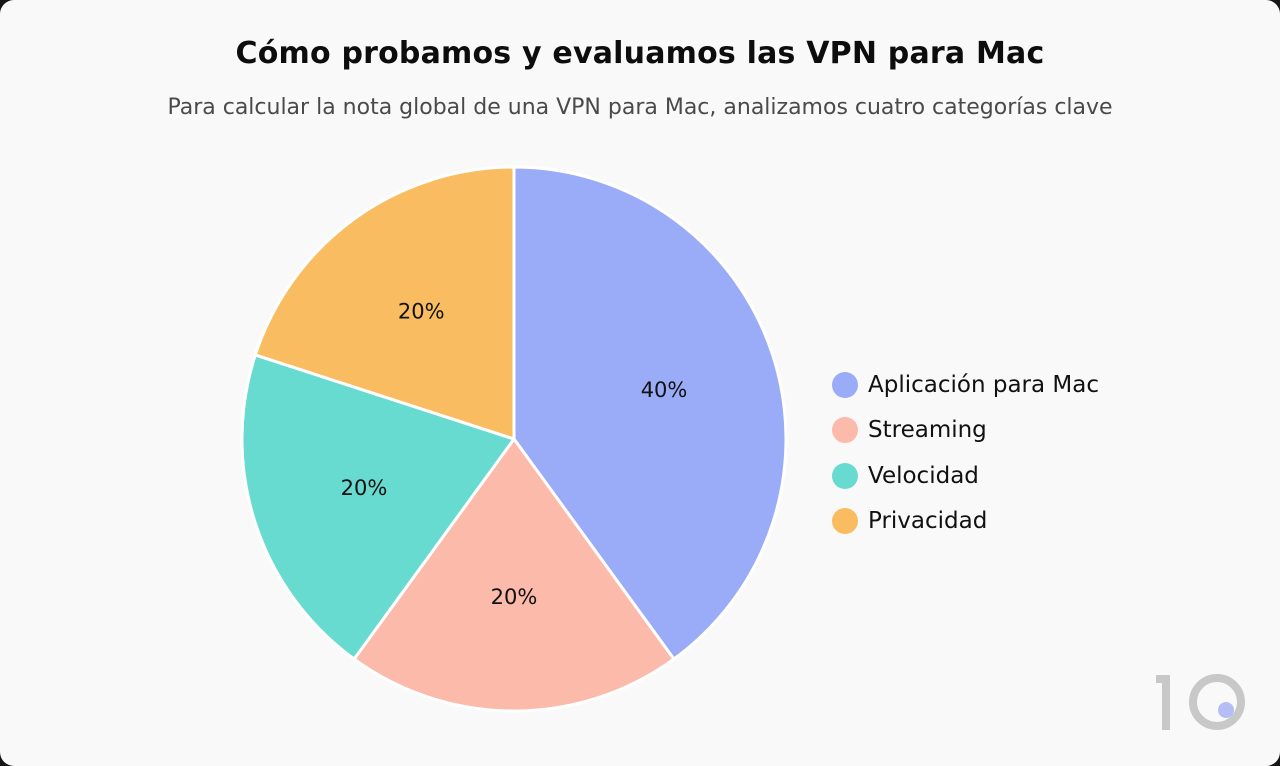  I want to click on slice-label-aplicacion-para-mac: 40%, so click(664, 390).